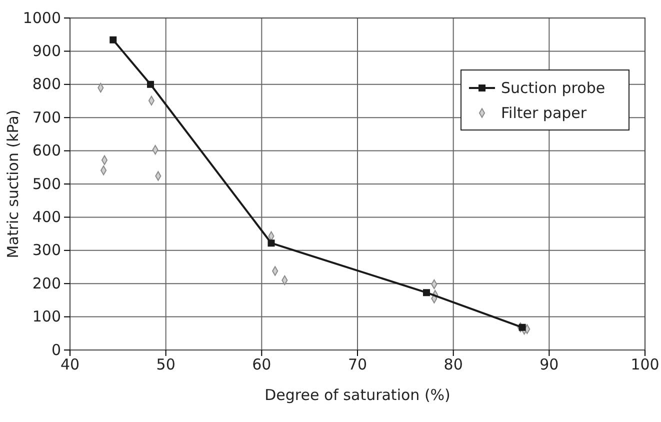 This screenshot has height=422, width=661. I want to click on y-tick-label: 500, so click(46, 183).